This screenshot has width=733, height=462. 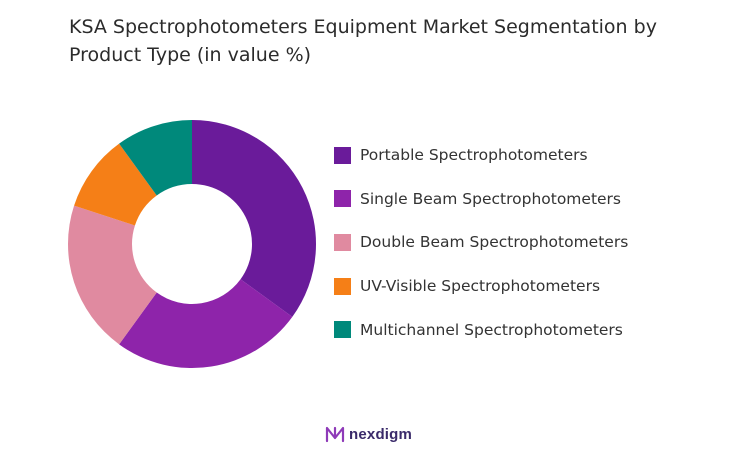 What do you see at coordinates (254, 218) in the screenshot?
I see `slice-portable-spectrophotometers` at bounding box center [254, 218].